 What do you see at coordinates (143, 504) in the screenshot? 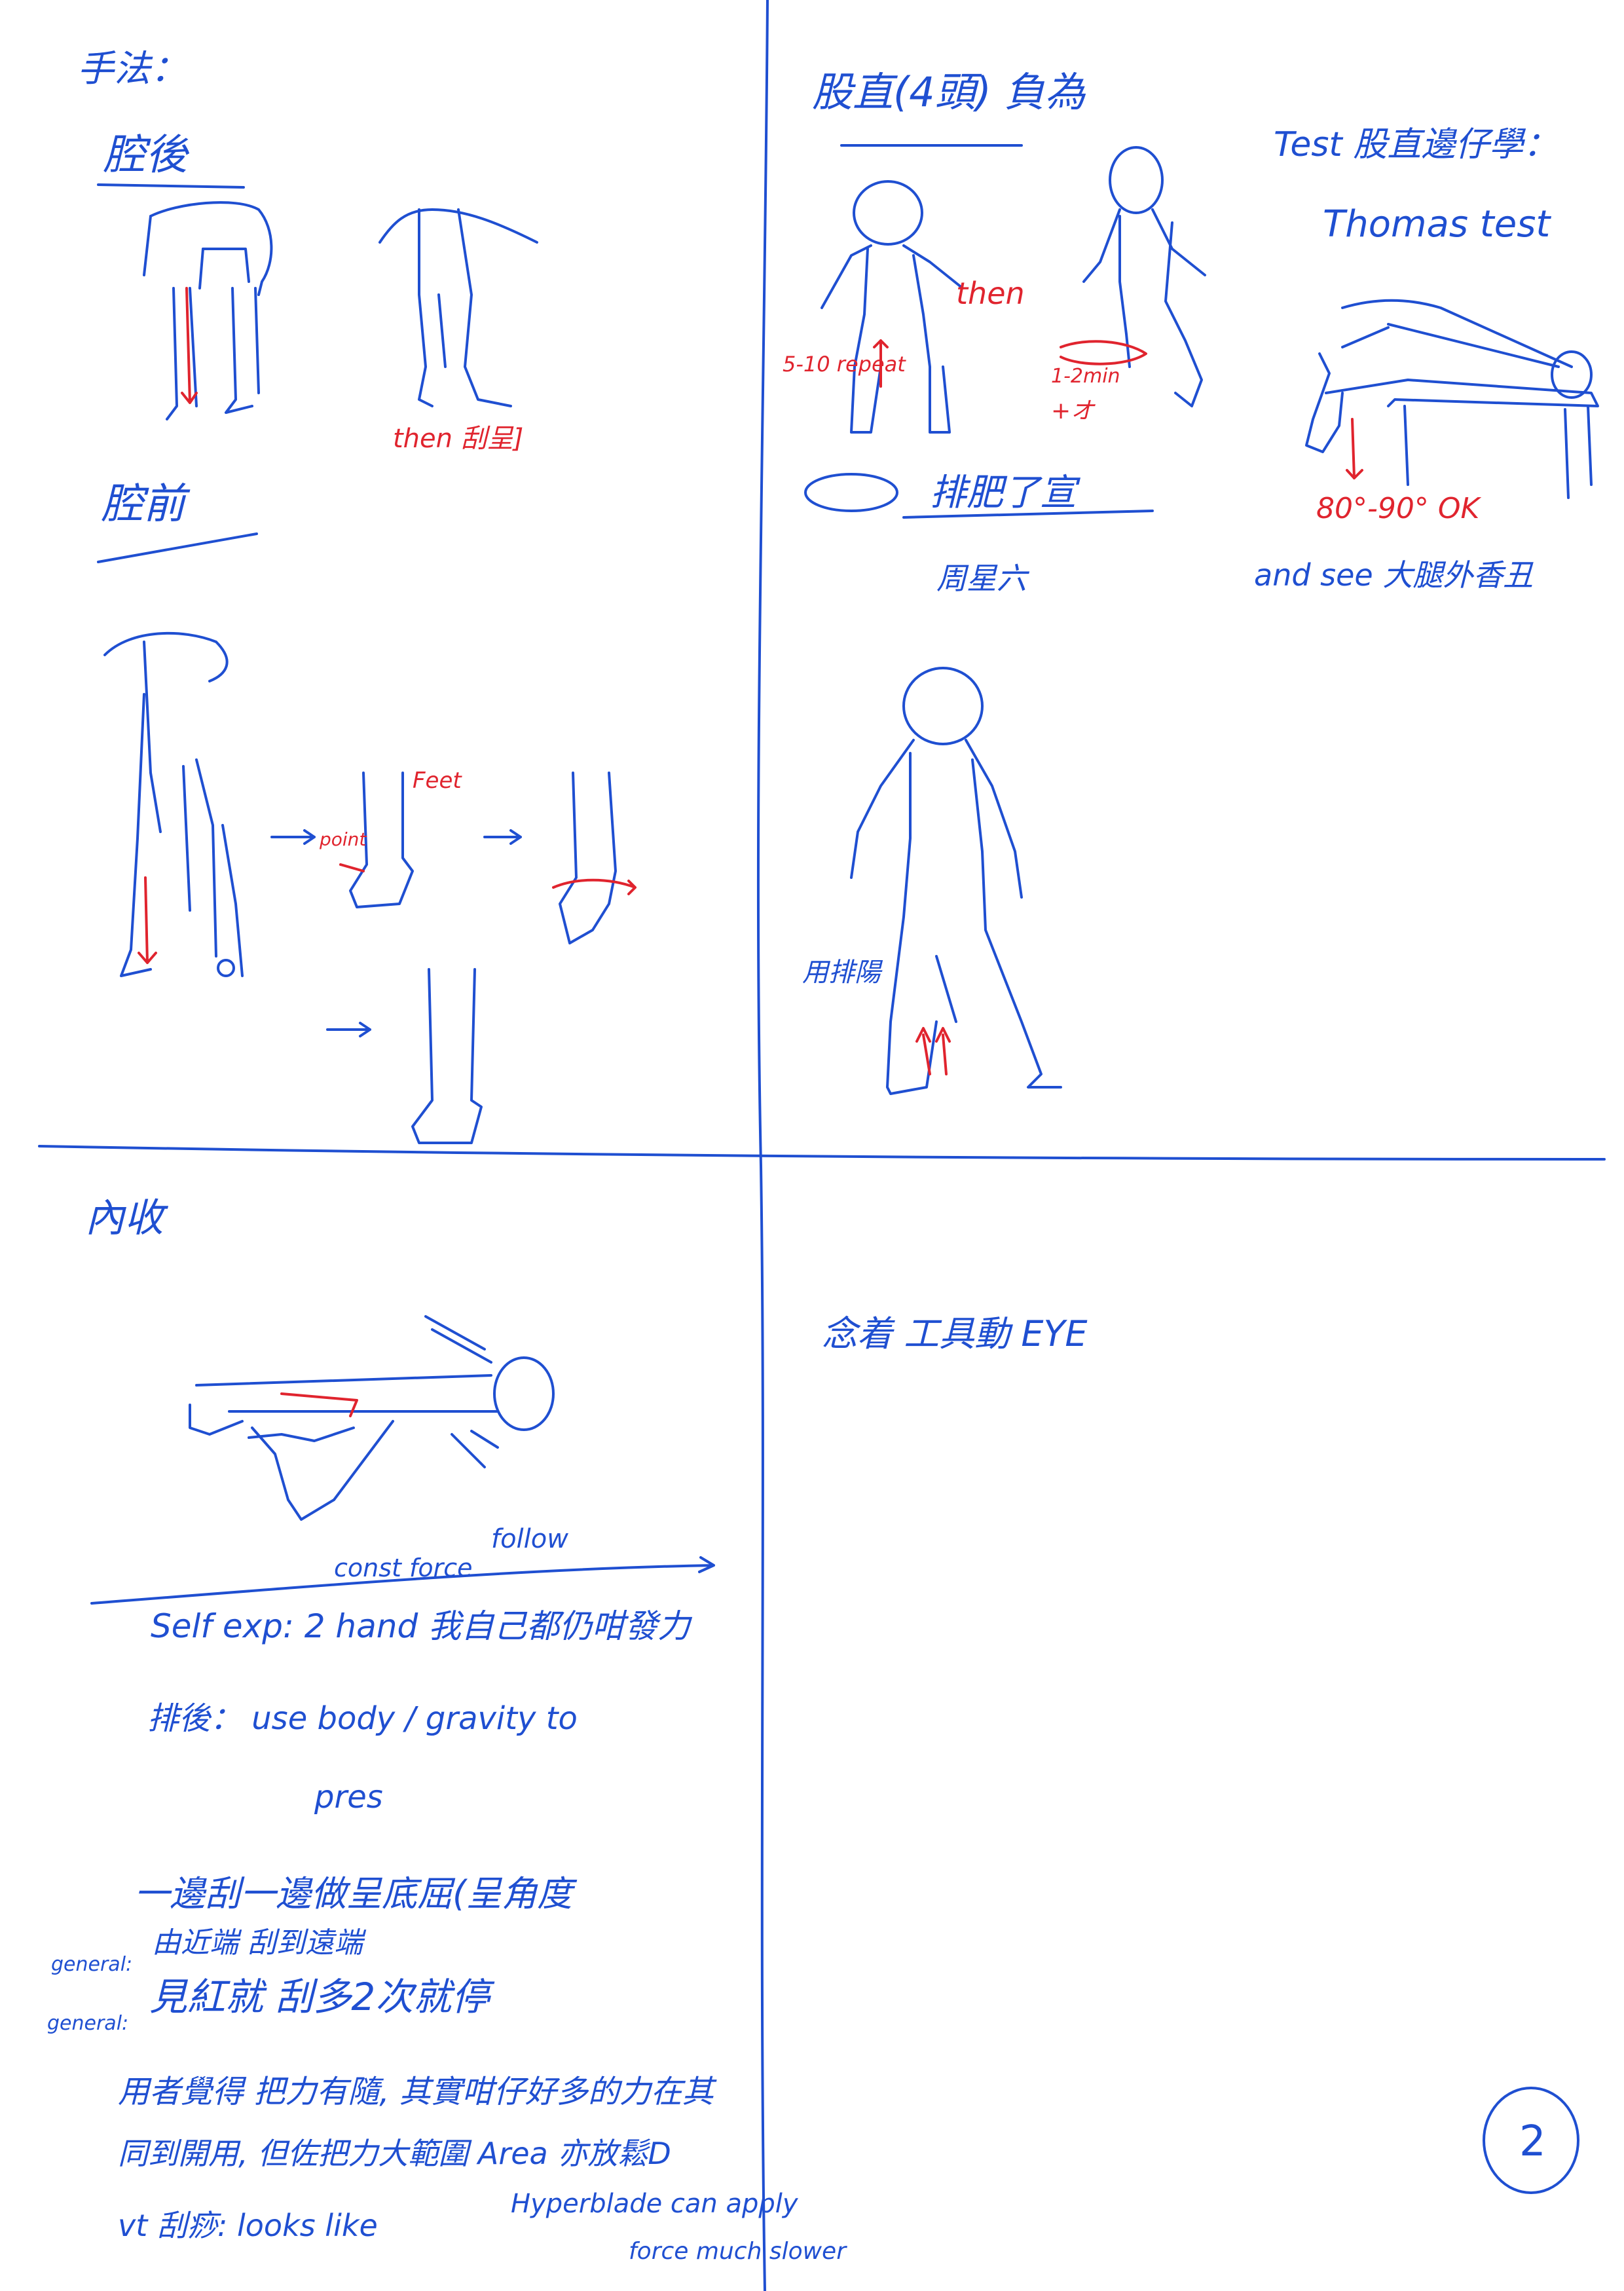
I see `heading-calf-front: 腔前` at bounding box center [143, 504].